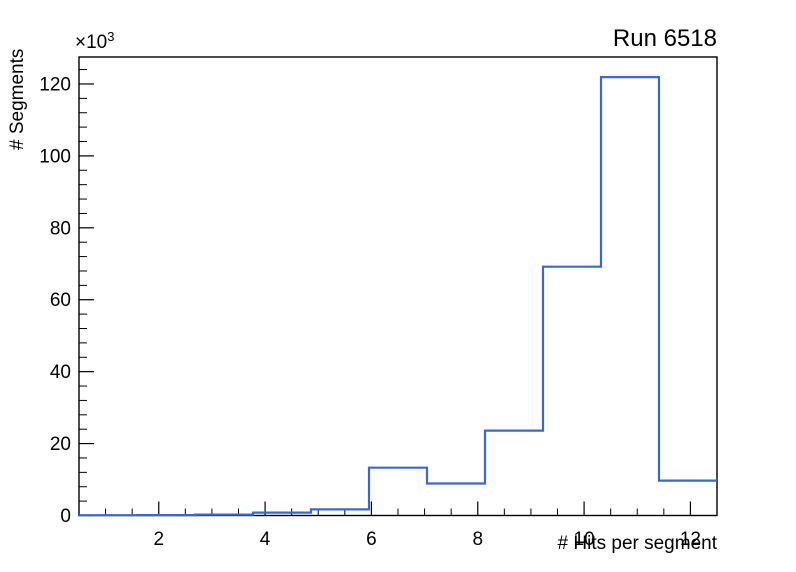 The height and width of the screenshot is (572, 796). Describe the element at coordinates (111, 36) in the screenshot. I see `y-axis-multiplier-exponent: 3` at that location.